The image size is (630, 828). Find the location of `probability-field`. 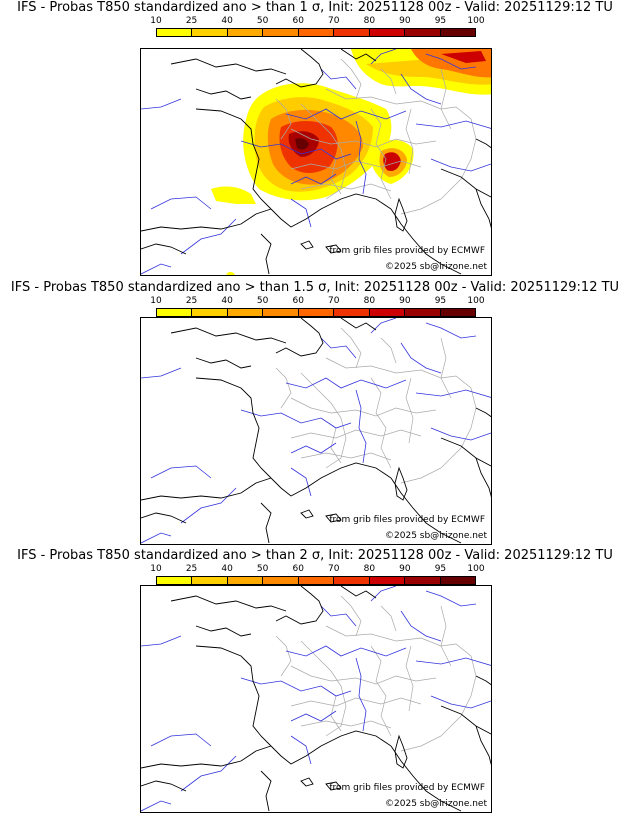

probability-field is located at coordinates (351, 162).